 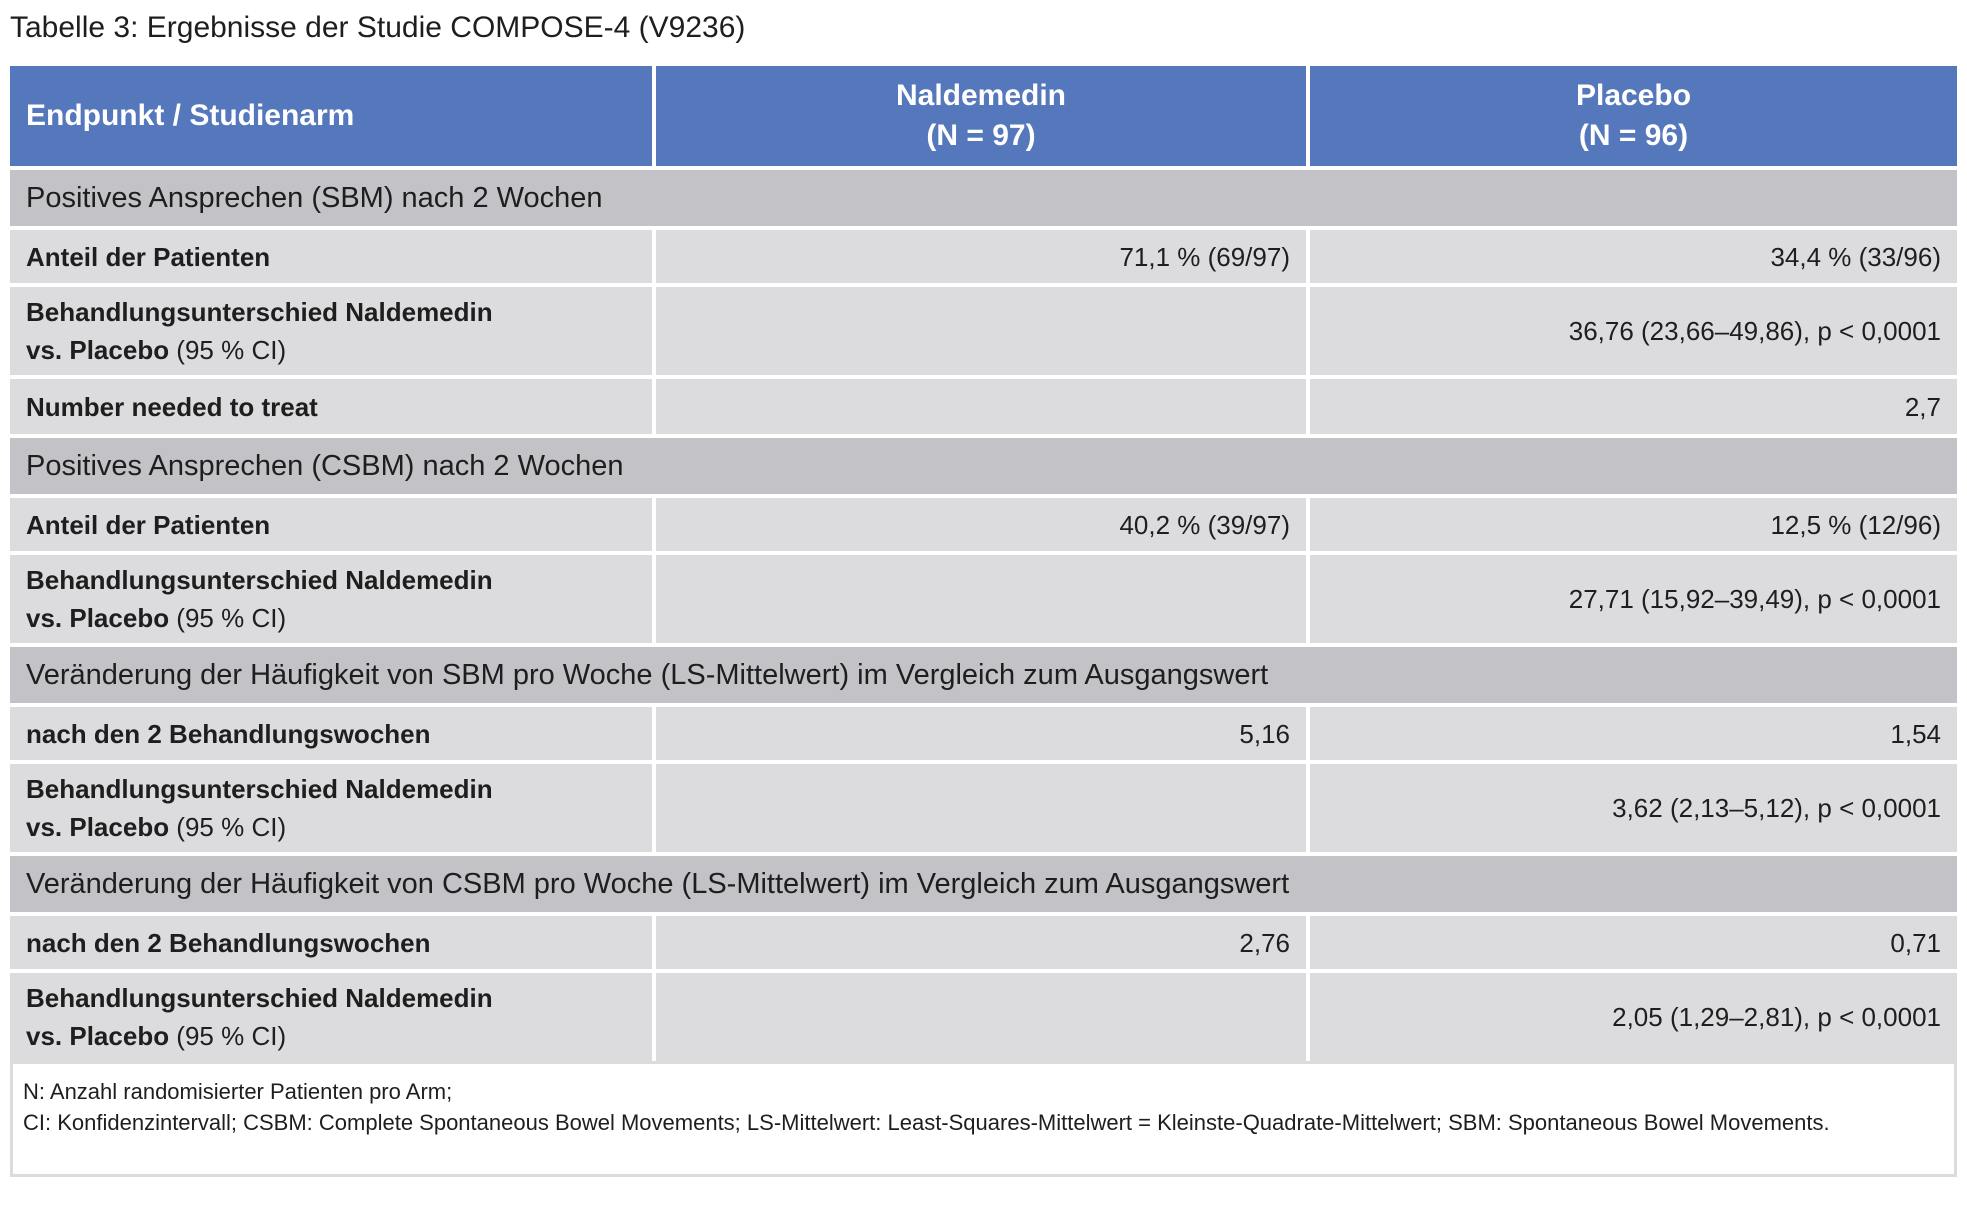 What do you see at coordinates (1633, 733) in the screenshot?
I see `placebo-value: 1,54` at bounding box center [1633, 733].